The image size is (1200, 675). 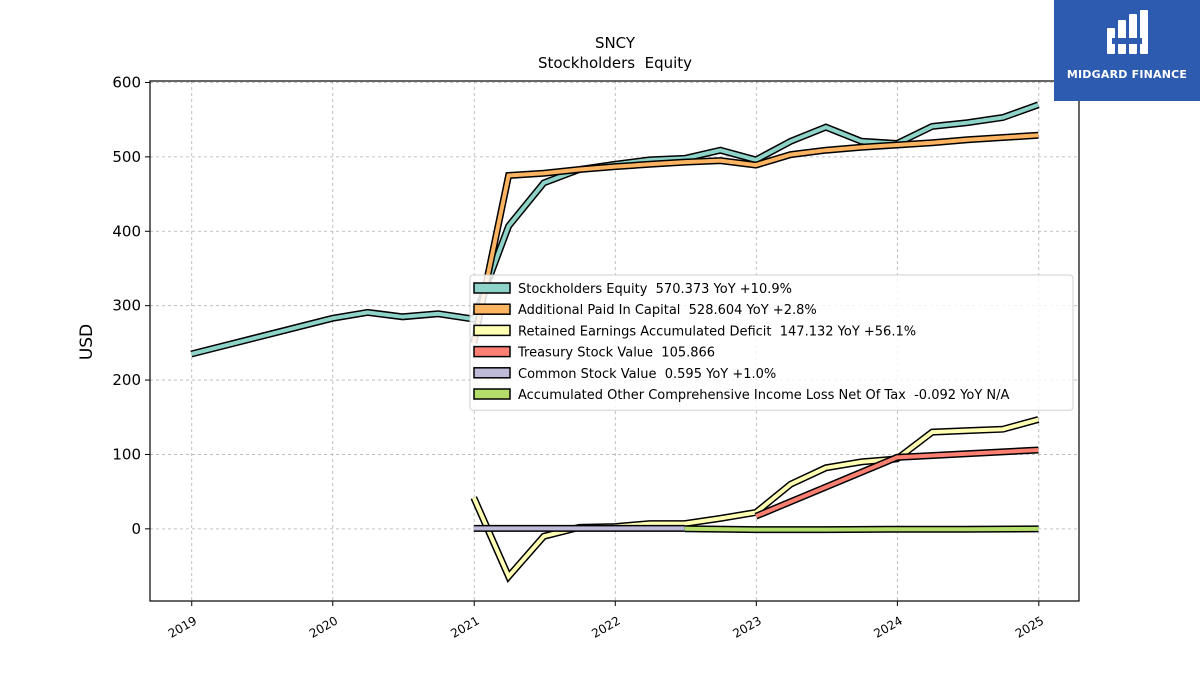 I want to click on x-tick-label: 2021, so click(x=464, y=626).